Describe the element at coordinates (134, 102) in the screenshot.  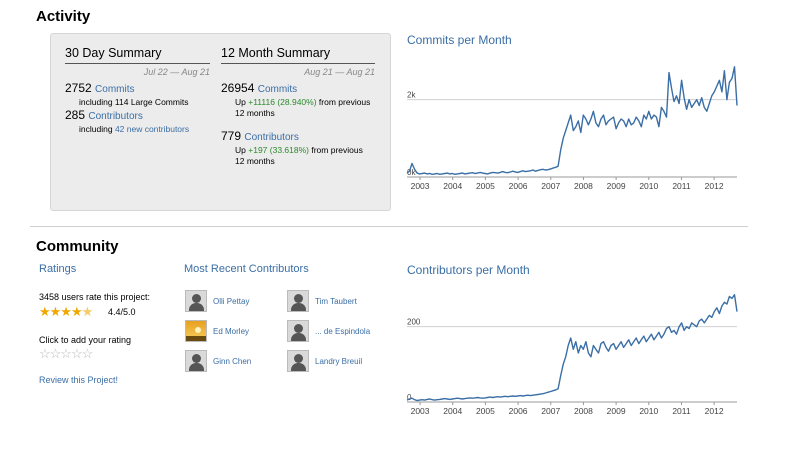
I see `commits-30-detail: including 114 Large Commits` at that location.